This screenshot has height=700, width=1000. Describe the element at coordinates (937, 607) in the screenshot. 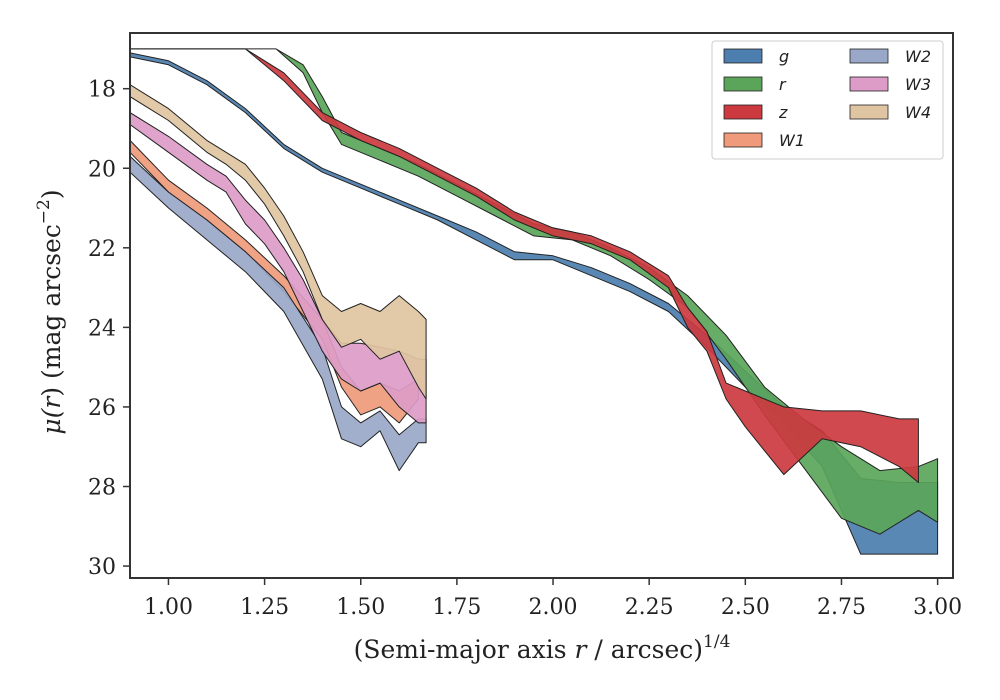

I see `x-tick-label: 3.00` at that location.